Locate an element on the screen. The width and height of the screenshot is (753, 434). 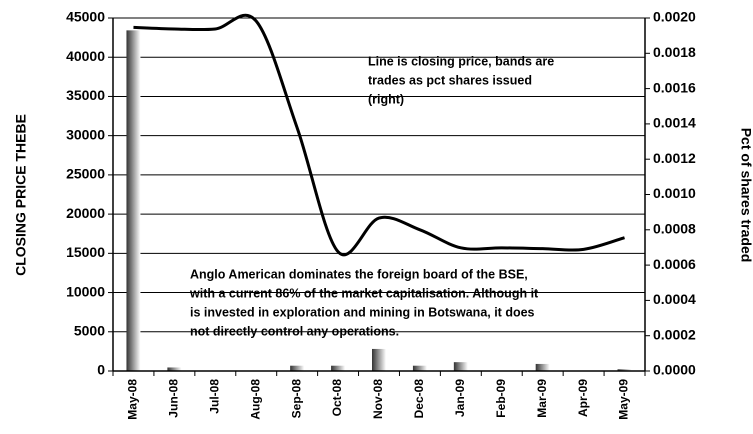
x-tick-label: Nov-08 is located at coordinates (378, 399).